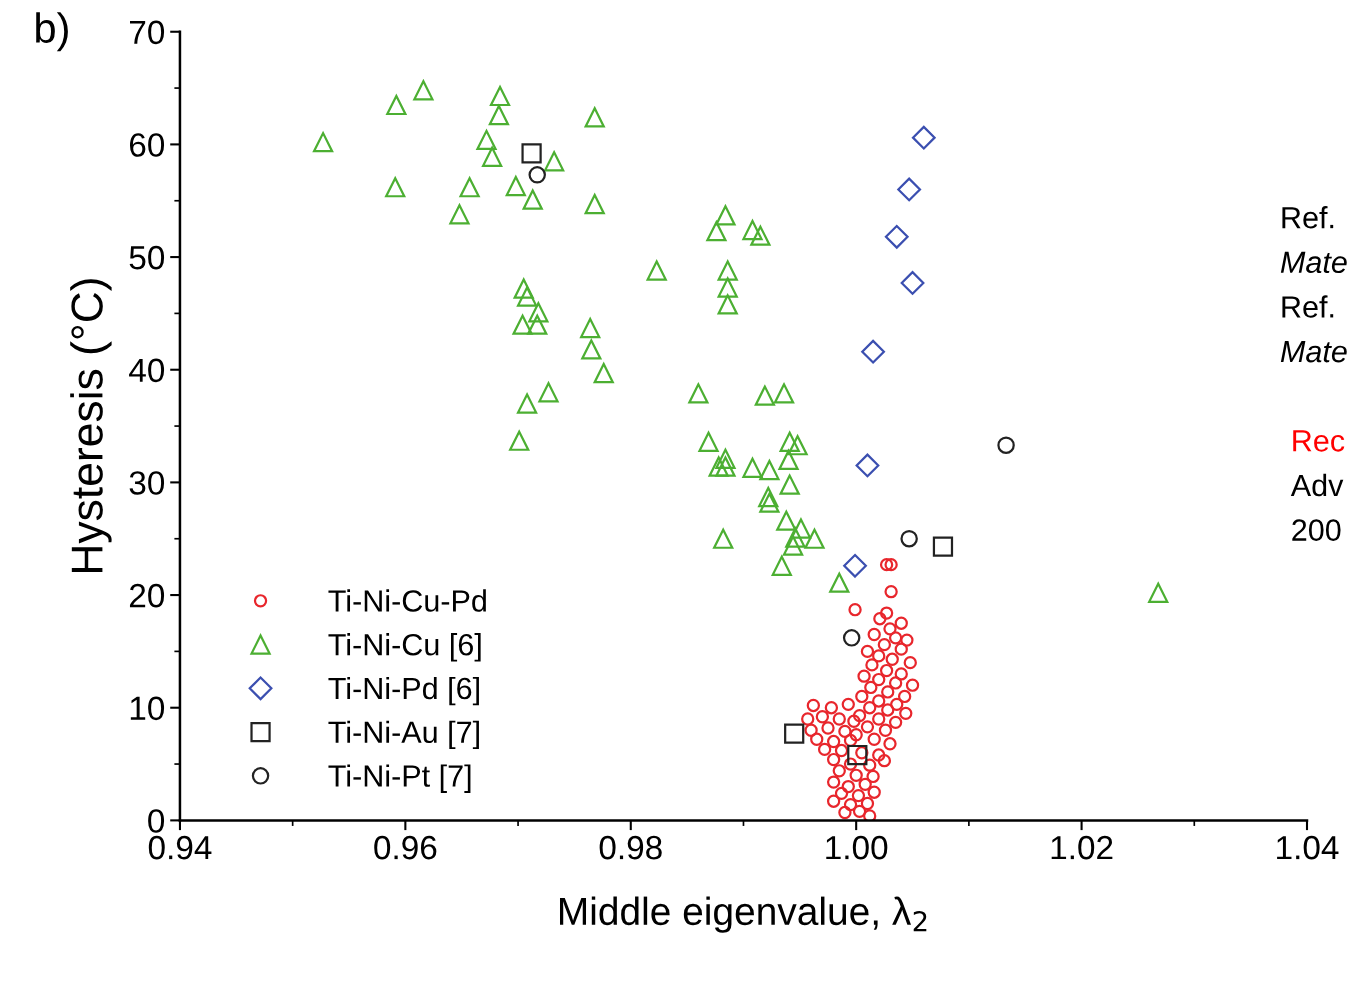  What do you see at coordinates (403, 691) in the screenshot?
I see `legend-label: Ti-Ni-Pd [6]` at bounding box center [403, 691].